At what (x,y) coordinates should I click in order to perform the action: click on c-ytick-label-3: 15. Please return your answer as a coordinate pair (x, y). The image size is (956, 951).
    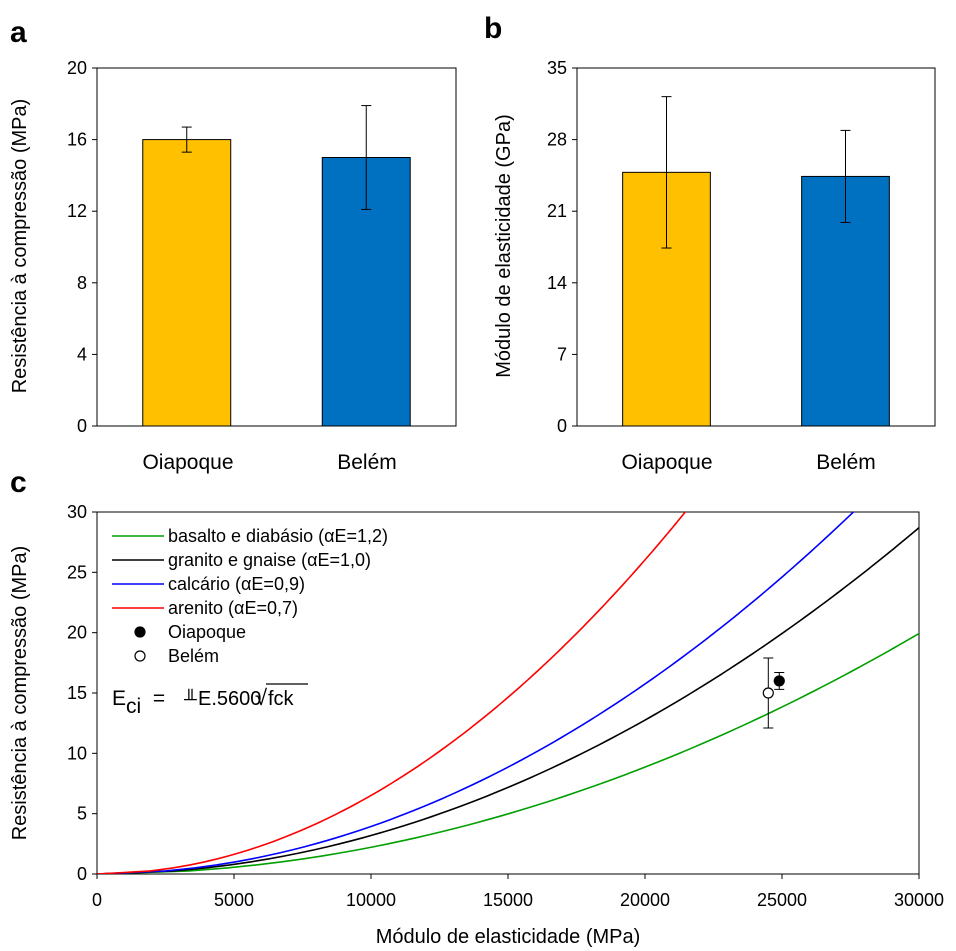
    Looking at the image, I should click on (77, 693).